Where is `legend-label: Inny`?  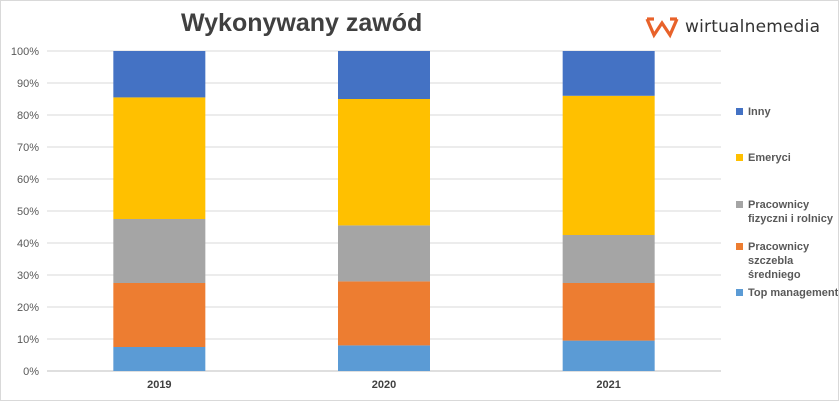 legend-label: Inny is located at coordinates (759, 112).